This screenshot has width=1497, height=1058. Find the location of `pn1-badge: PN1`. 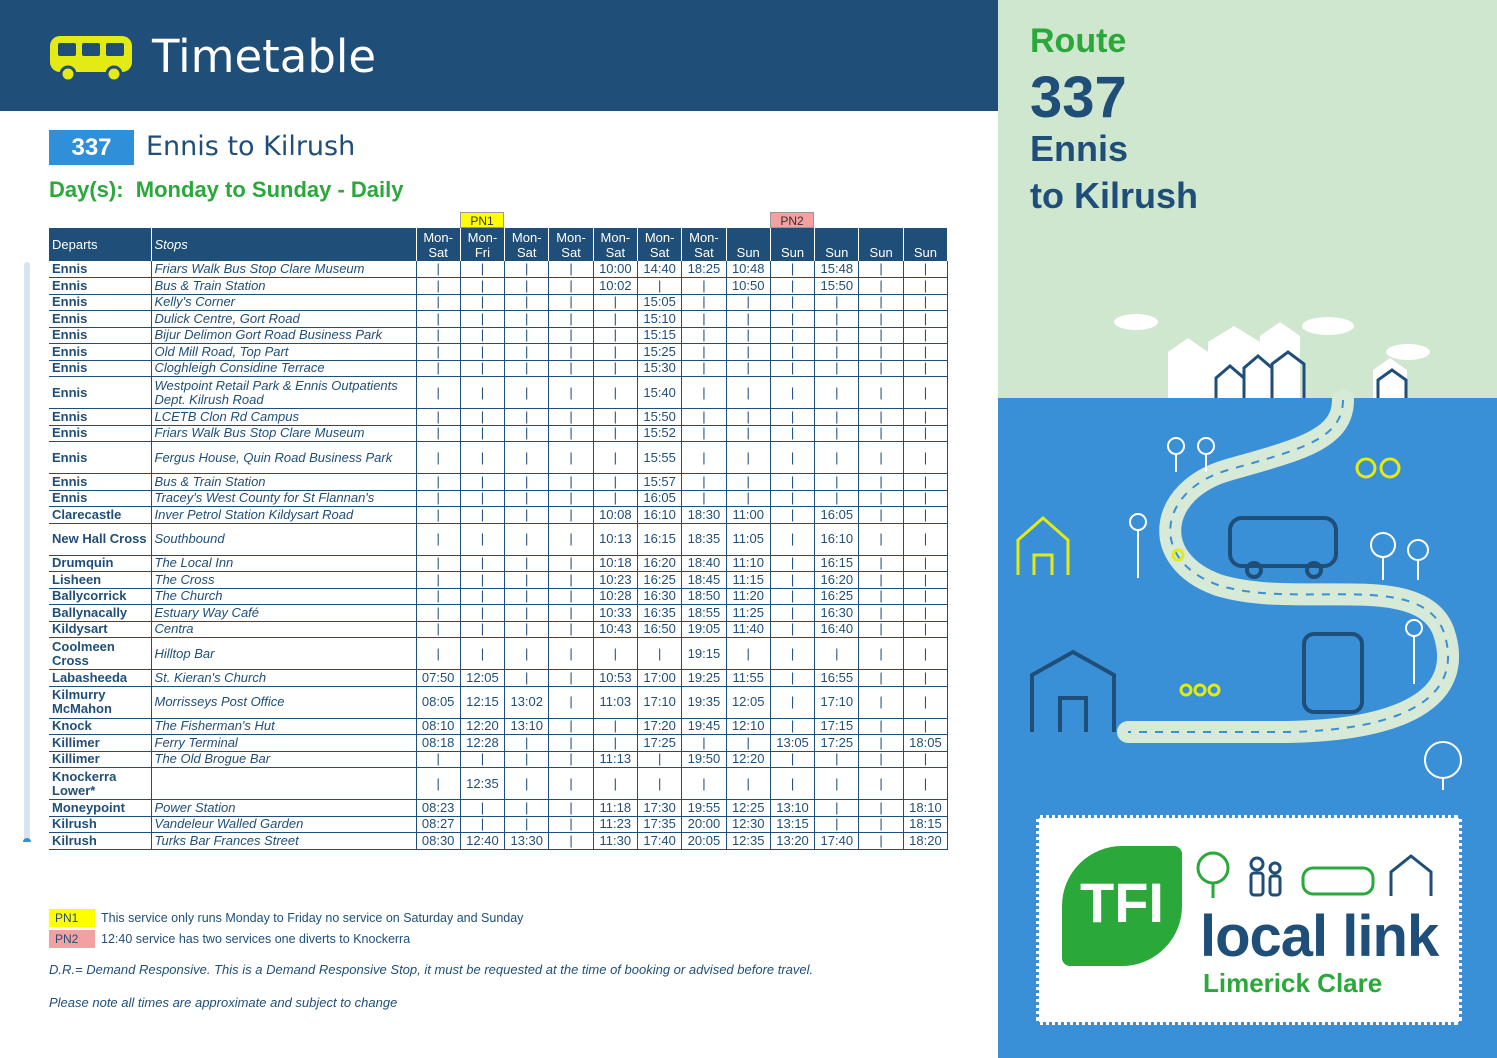

pn1-badge: PN1 is located at coordinates (482, 220).